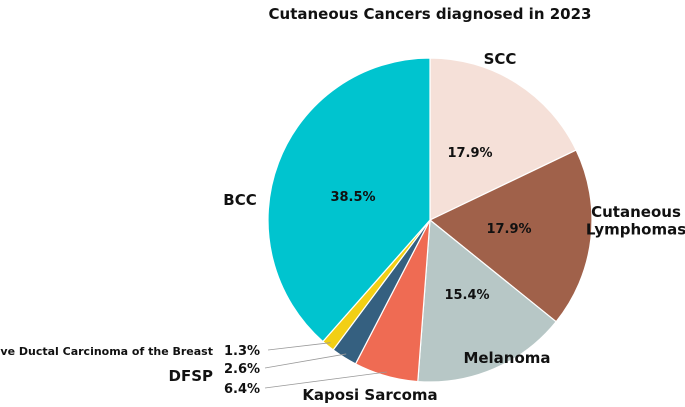 This screenshot has width=685, height=407. I want to click on category-label: Cutaneous Lymphomas, so click(635, 220).